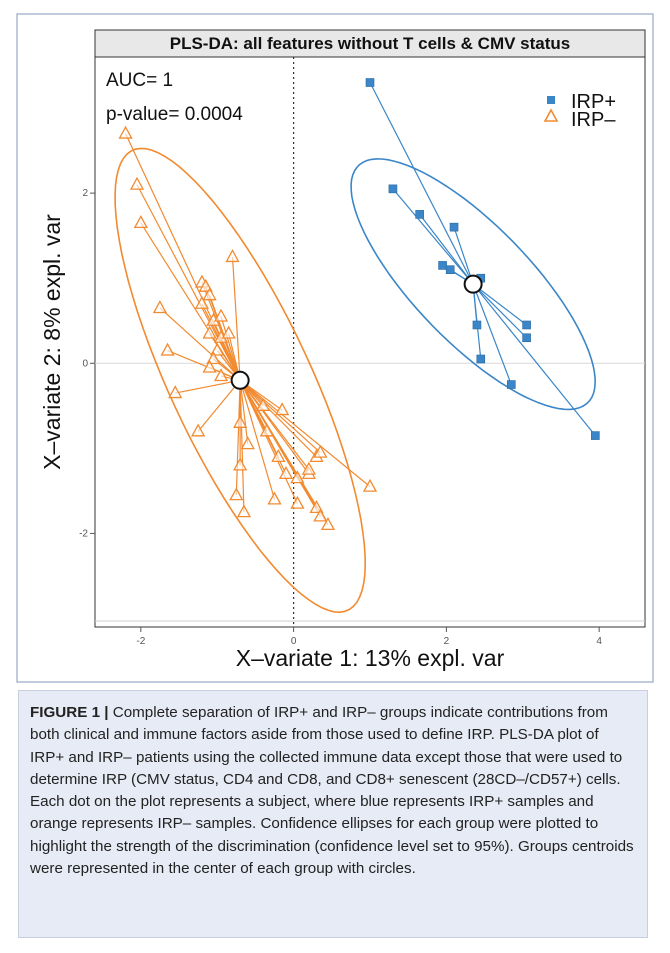 This screenshot has height=953, width=670. I want to click on legend-marker-irp-pos, so click(551, 100).